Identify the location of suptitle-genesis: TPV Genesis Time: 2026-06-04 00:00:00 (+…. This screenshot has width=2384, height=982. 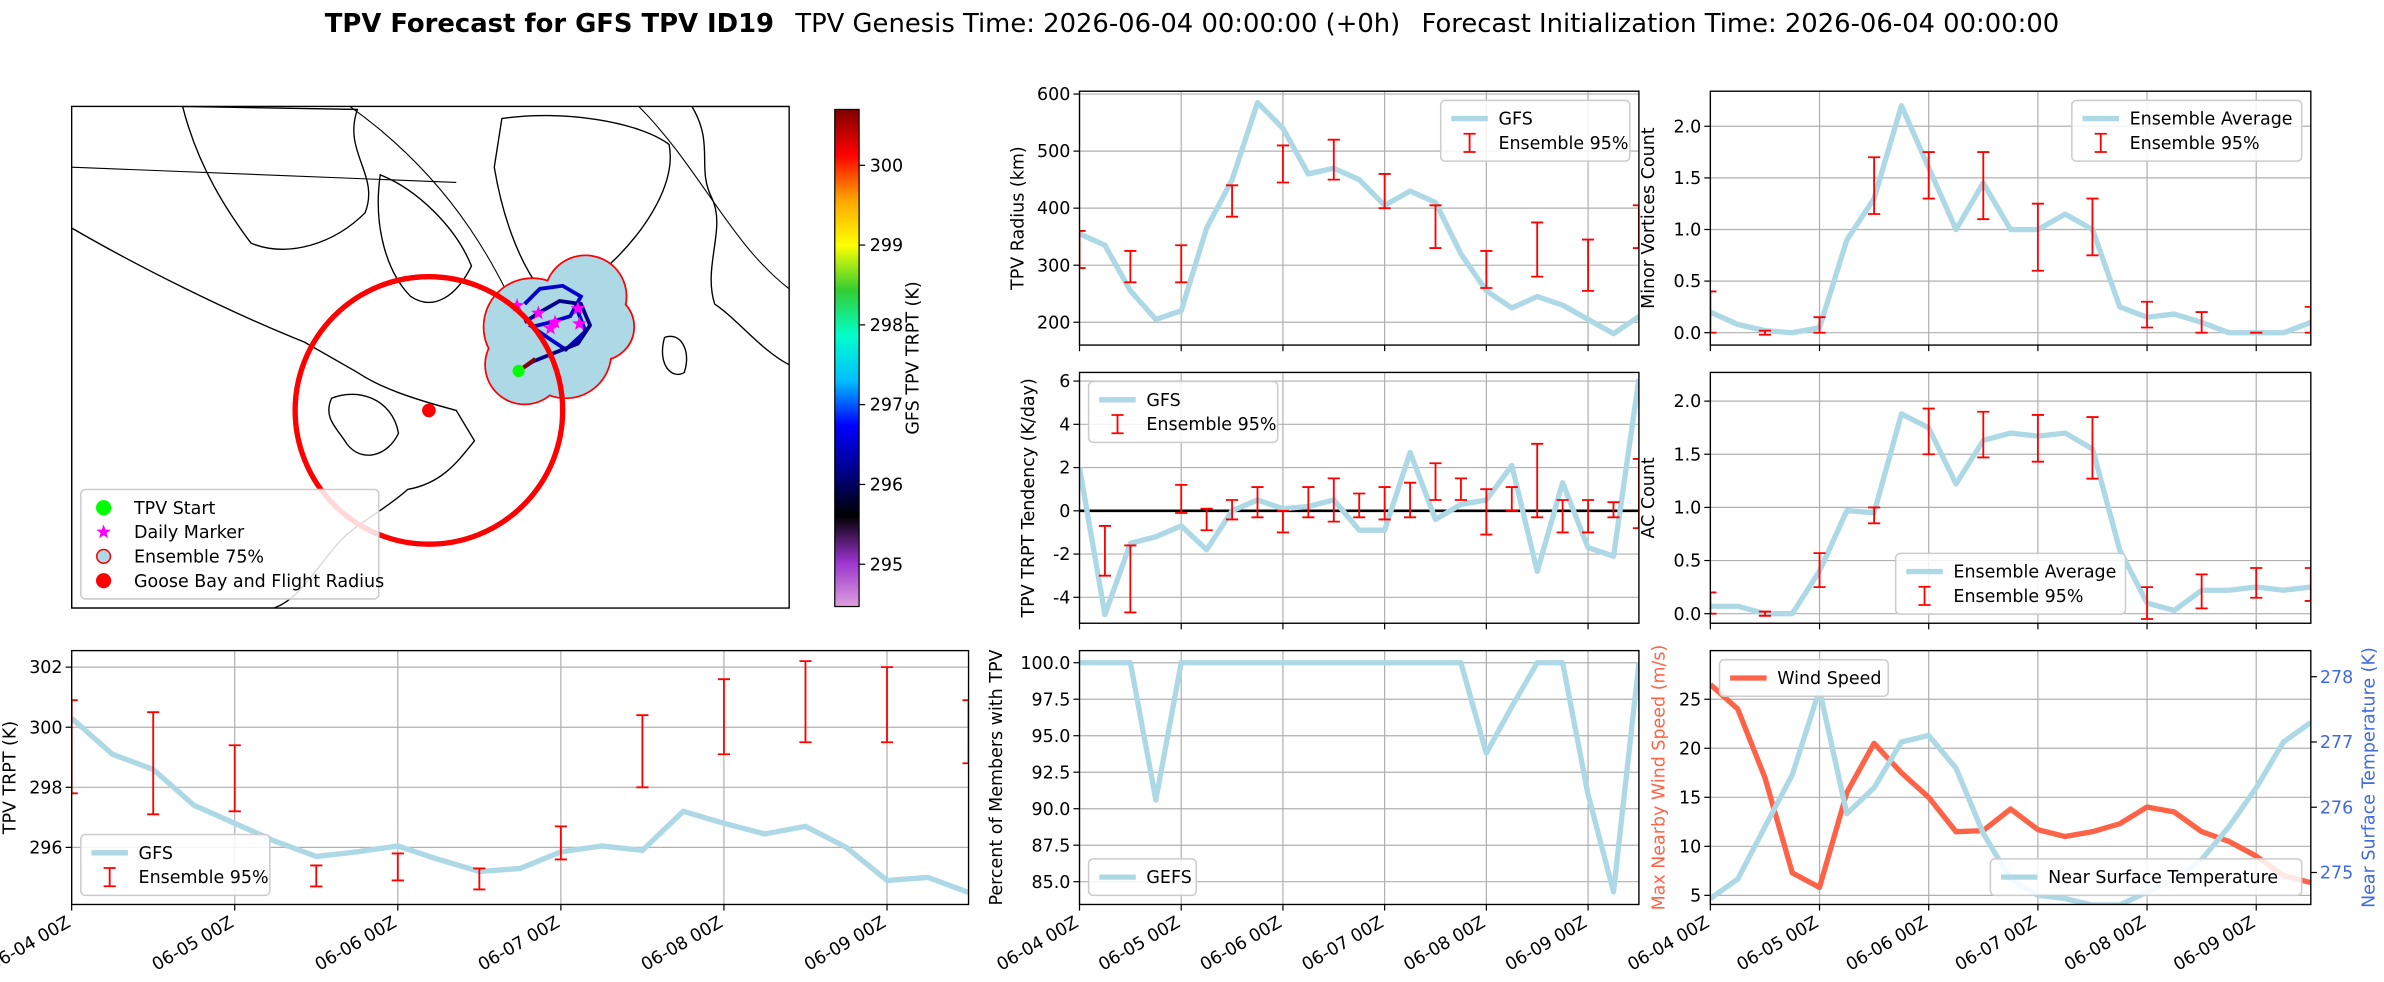
(1097, 24).